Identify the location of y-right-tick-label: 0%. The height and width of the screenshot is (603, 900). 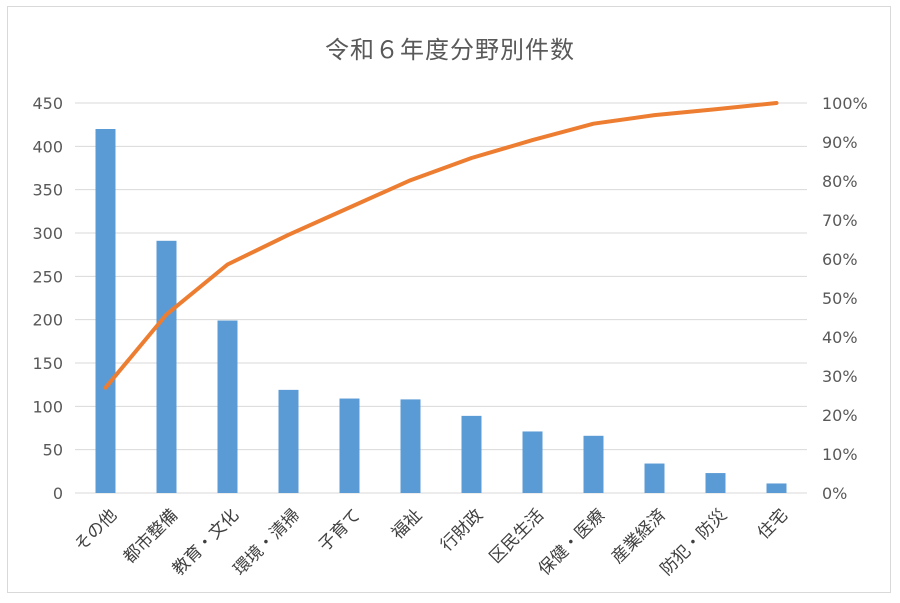
(834, 493).